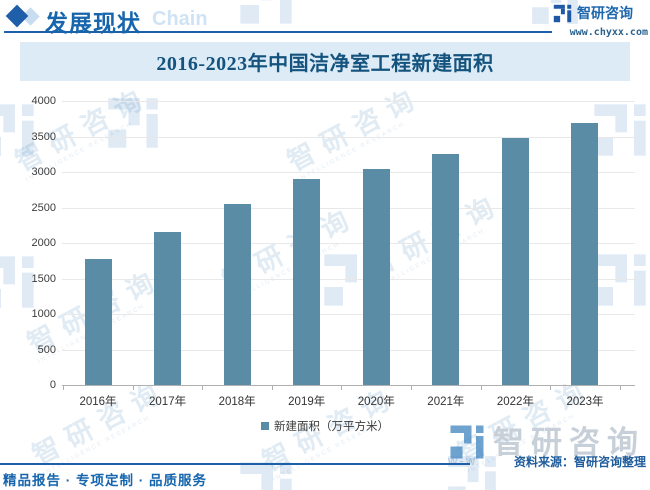 This screenshot has height=490, width=650. What do you see at coordinates (43, 101) in the screenshot?
I see `y-axis-label: 4000` at bounding box center [43, 101].